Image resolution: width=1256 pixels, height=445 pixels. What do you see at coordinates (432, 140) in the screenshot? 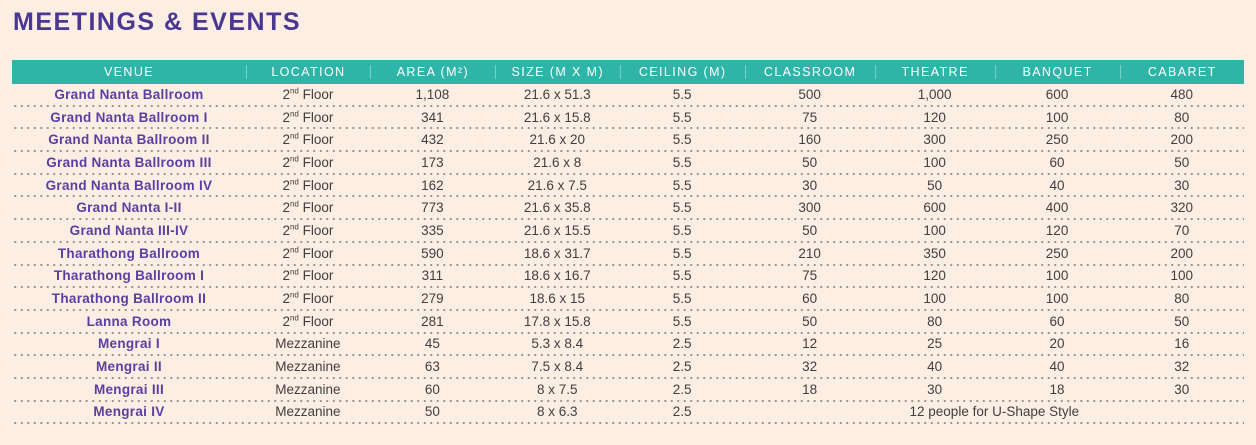
I see `cell-area: 432` at bounding box center [432, 140].